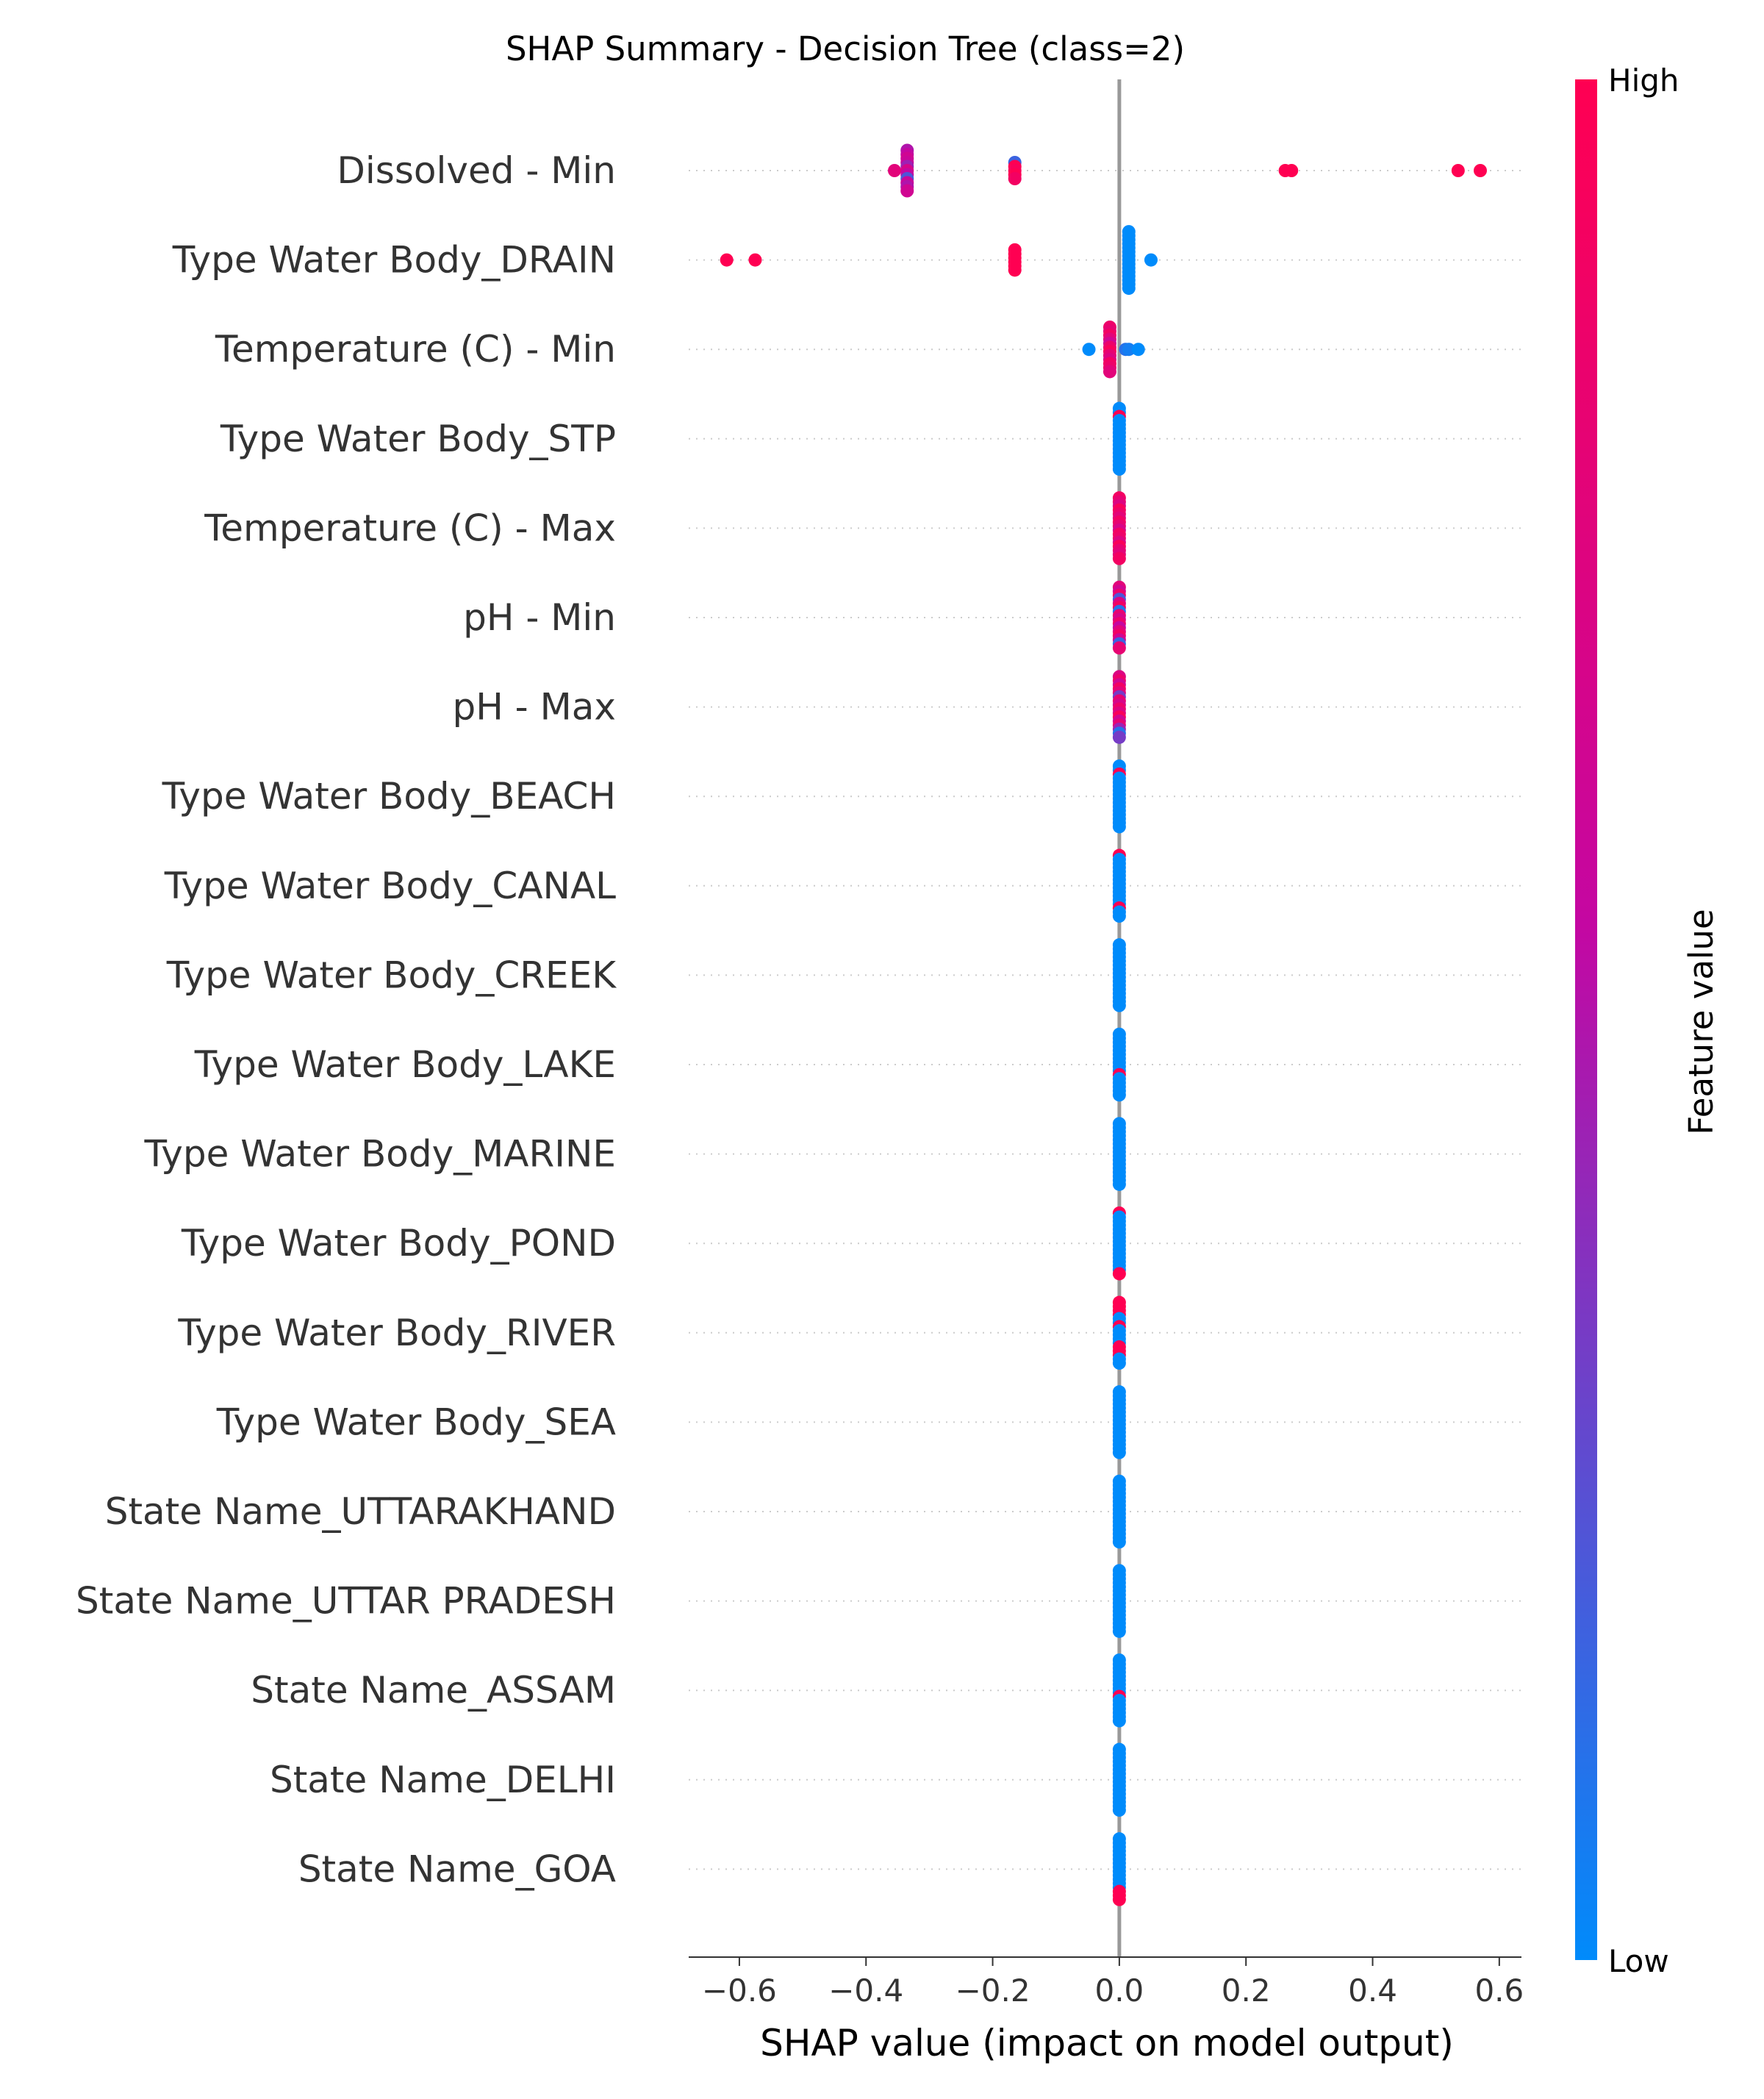 This screenshot has height=2099, width=1764. What do you see at coordinates (539, 617) in the screenshot?
I see `feature-label: pH - Min` at bounding box center [539, 617].